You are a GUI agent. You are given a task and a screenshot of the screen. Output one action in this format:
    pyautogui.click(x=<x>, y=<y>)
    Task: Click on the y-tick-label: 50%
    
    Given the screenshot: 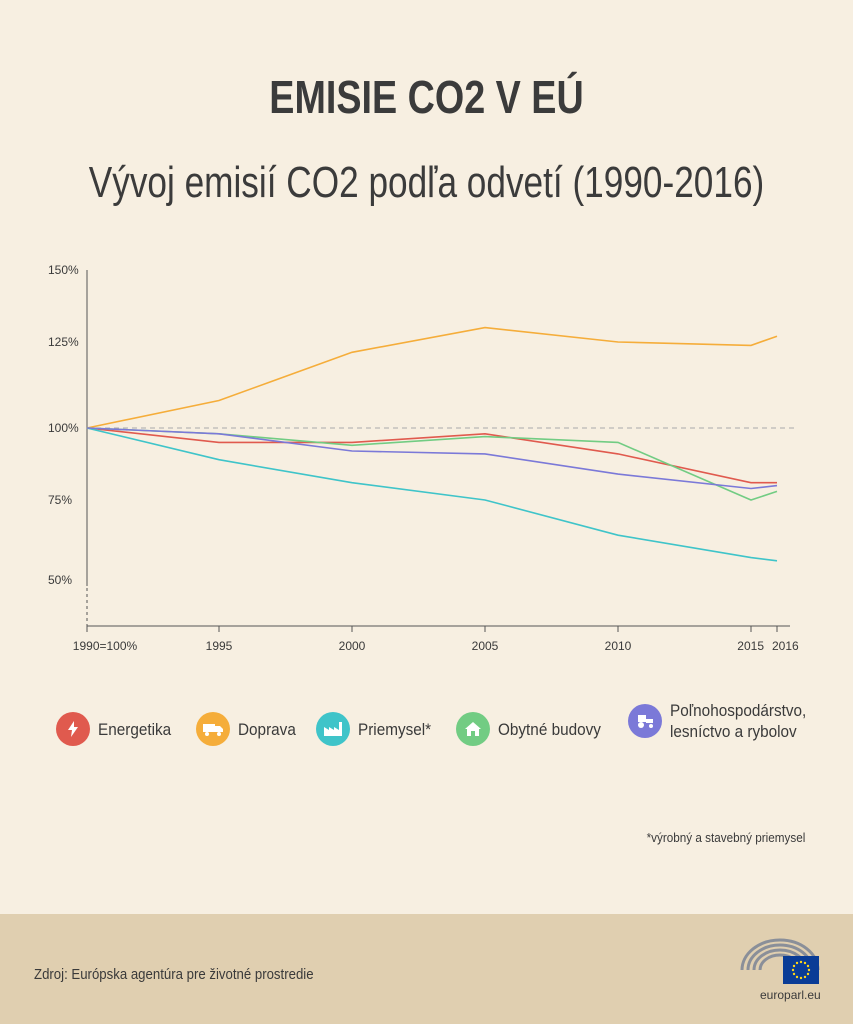 What is the action you would take?
    pyautogui.click(x=60, y=580)
    